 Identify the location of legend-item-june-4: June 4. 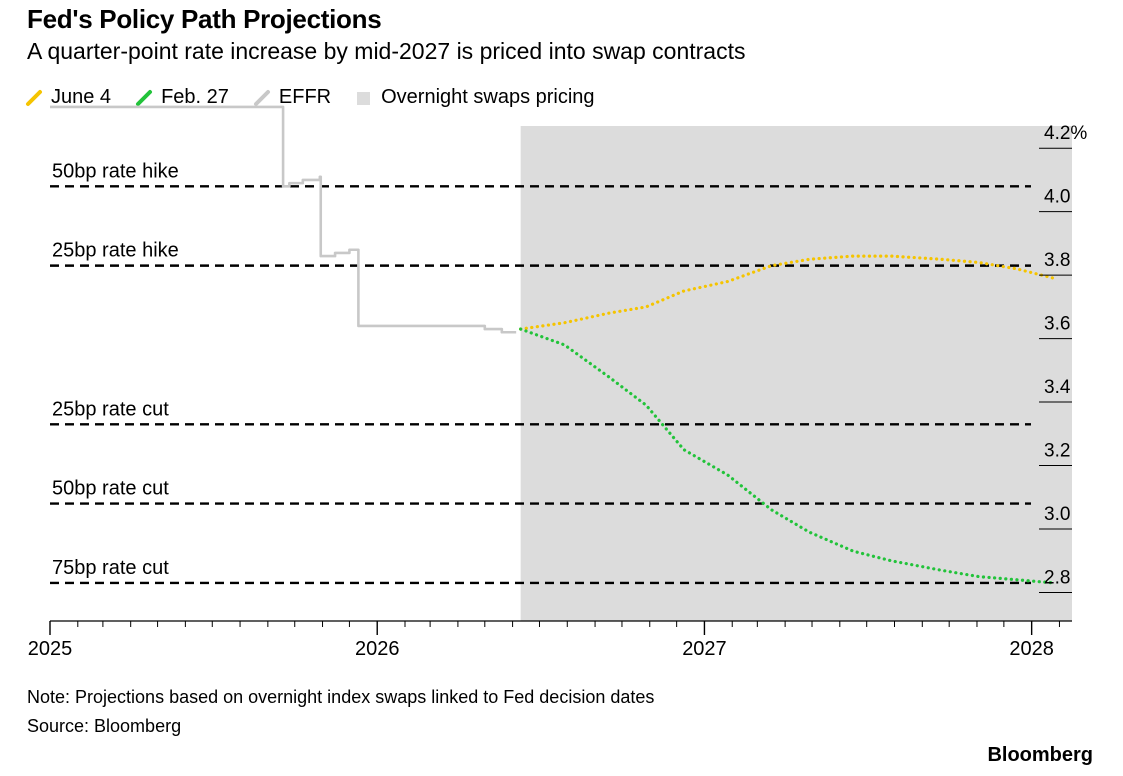
(68, 97).